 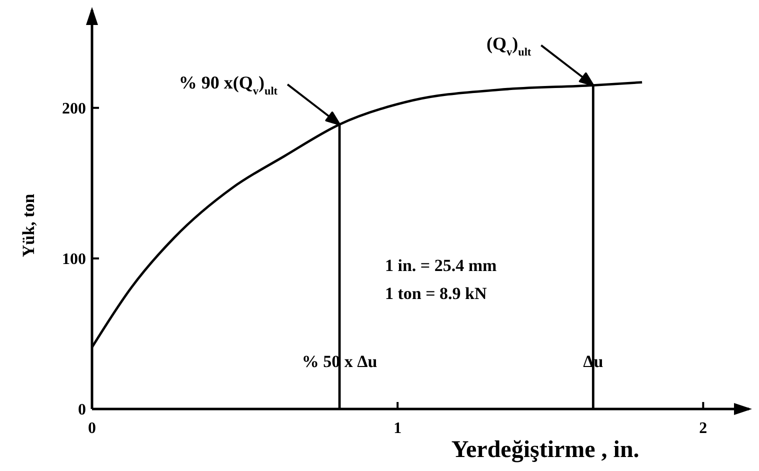 I want to click on annotation: % 90 x(Q$_{v}$)$_{ult}$, so click(x=228, y=85).